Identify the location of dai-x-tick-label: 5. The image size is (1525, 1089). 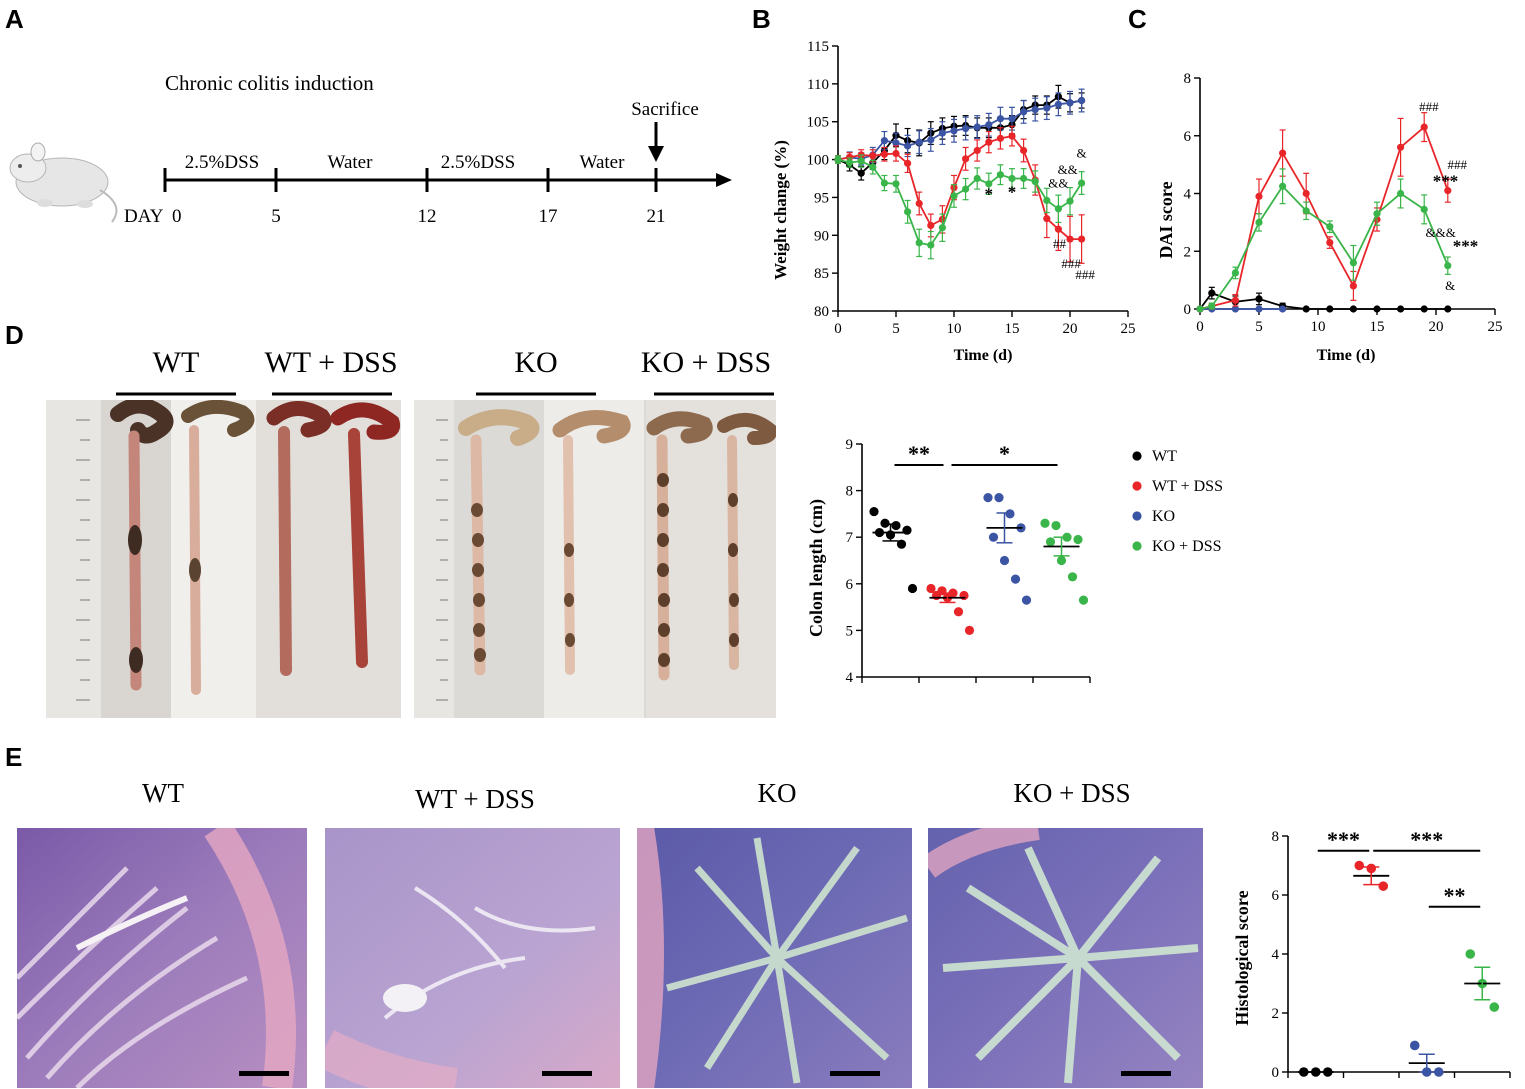
(1259, 327).